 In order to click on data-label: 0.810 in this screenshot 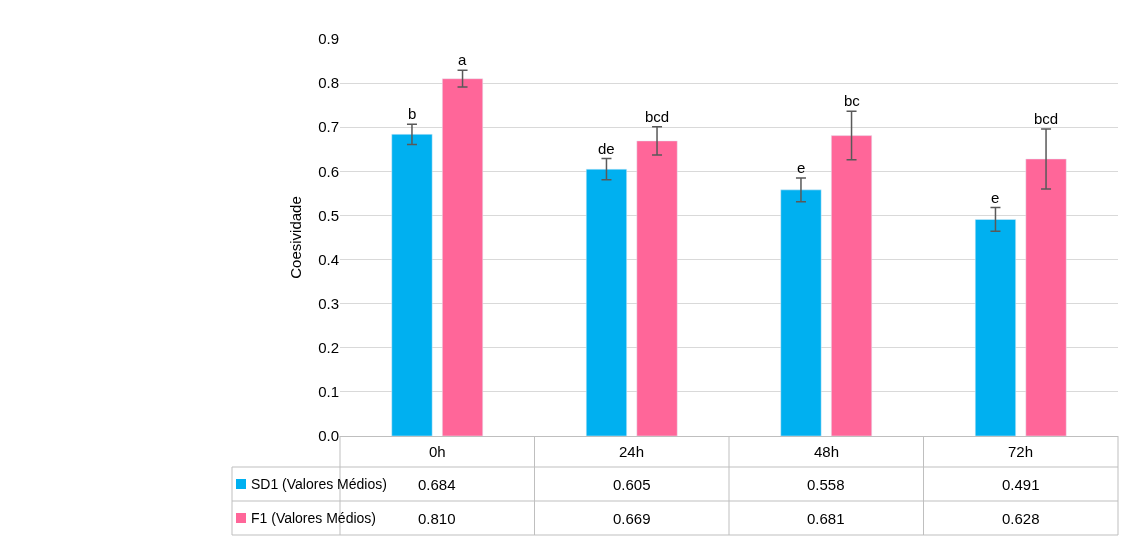, I will do `click(437, 518)`.